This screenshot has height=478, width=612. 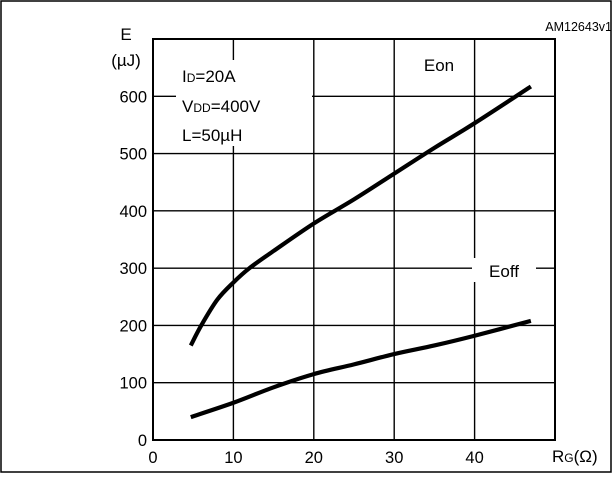 I want to click on condition-supply-voltage: VDD=400V, so click(x=221, y=106).